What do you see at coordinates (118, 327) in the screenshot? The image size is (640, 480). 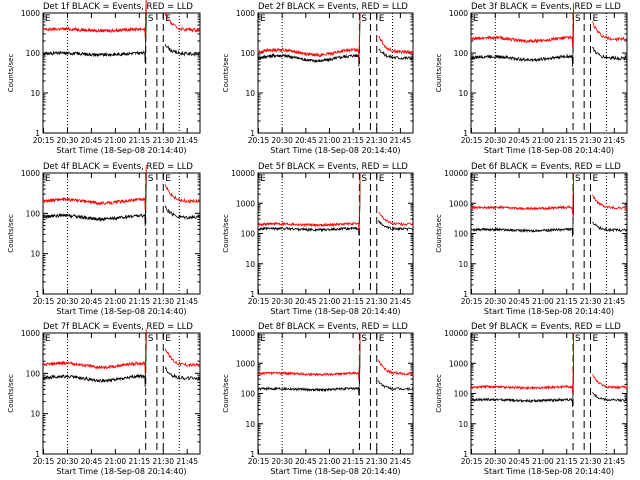 I see `plot-title: Det 7f BLACK = Events, RED = LLD` at bounding box center [118, 327].